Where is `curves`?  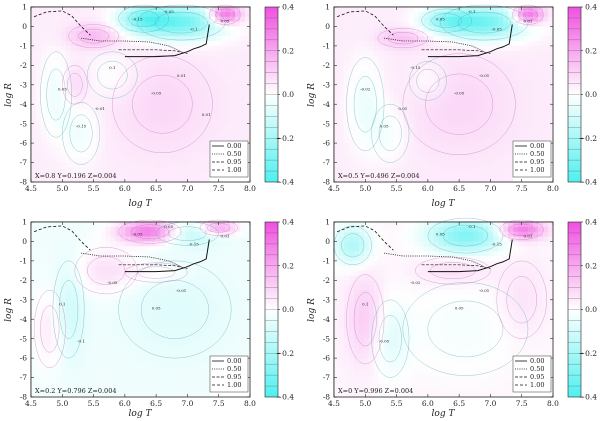
curves is located at coordinates (121, 34).